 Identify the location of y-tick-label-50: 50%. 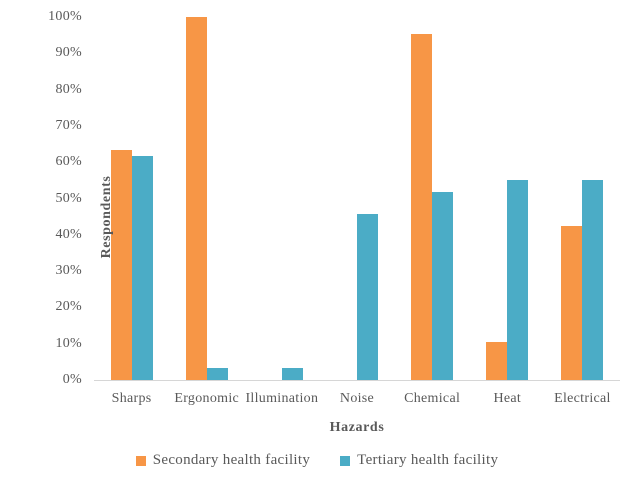
(68, 198).